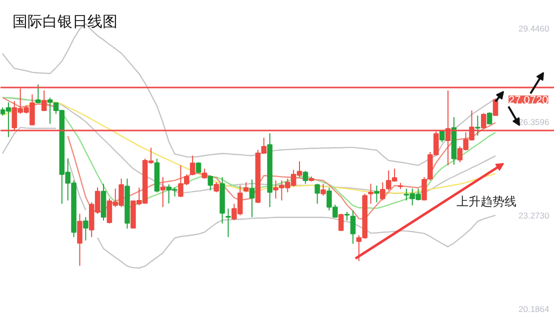  I want to click on y-tick-label: 20.1864, so click(534, 309).